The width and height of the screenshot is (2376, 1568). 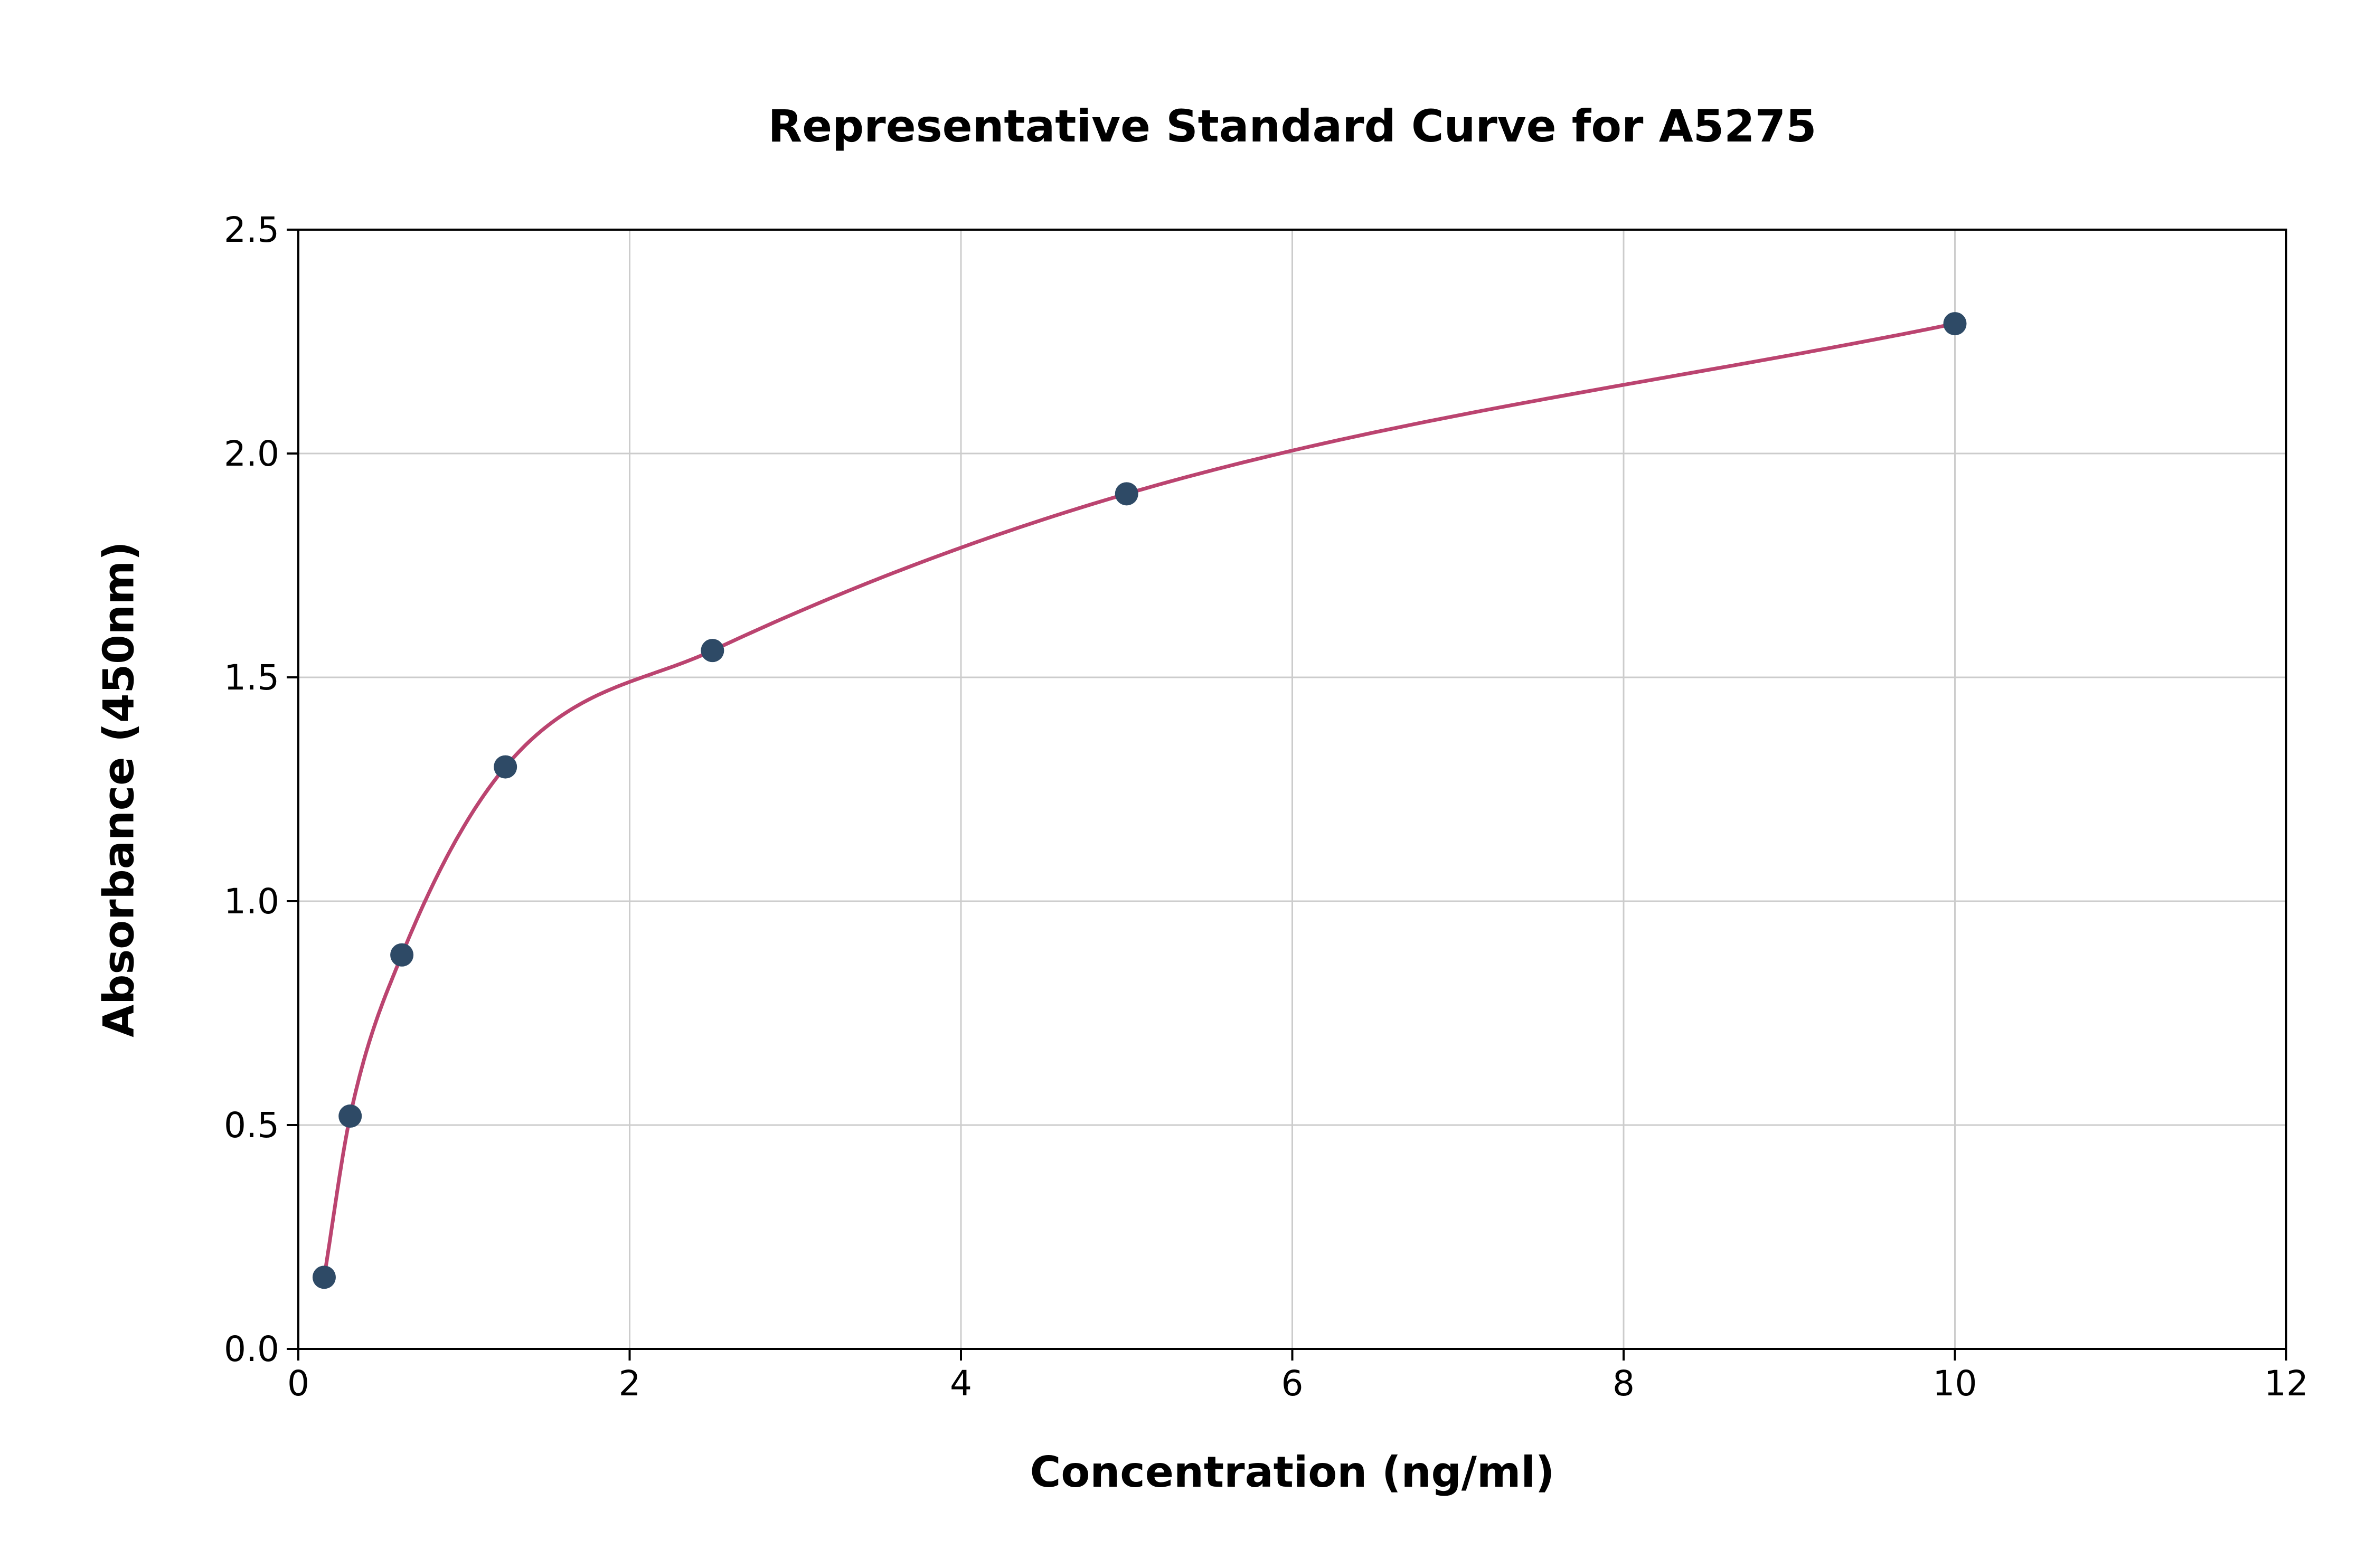 What do you see at coordinates (630, 1384) in the screenshot?
I see `x-tick-label: 2` at bounding box center [630, 1384].